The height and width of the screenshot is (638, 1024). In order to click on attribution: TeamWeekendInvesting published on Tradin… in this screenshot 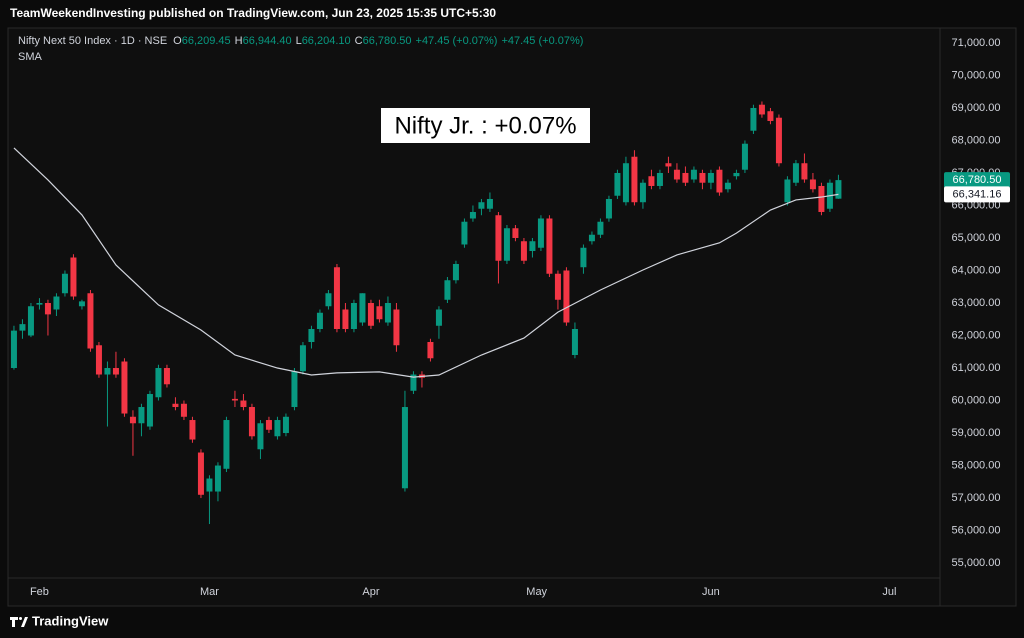, I will do `click(253, 13)`.